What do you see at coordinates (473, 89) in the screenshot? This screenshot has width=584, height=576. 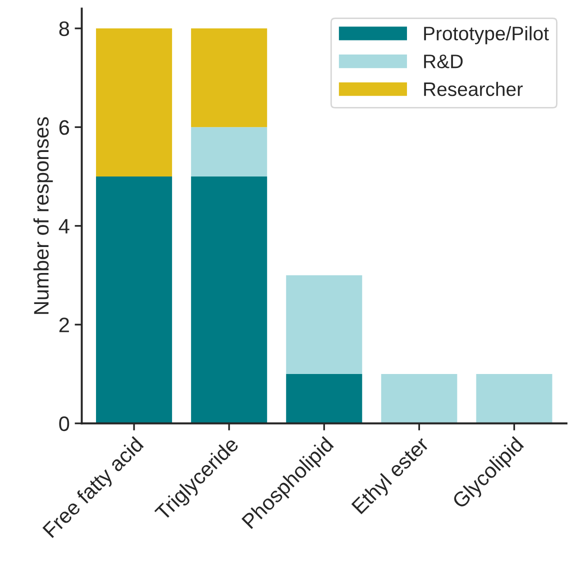 I see `legend-label: Researcher` at bounding box center [473, 89].